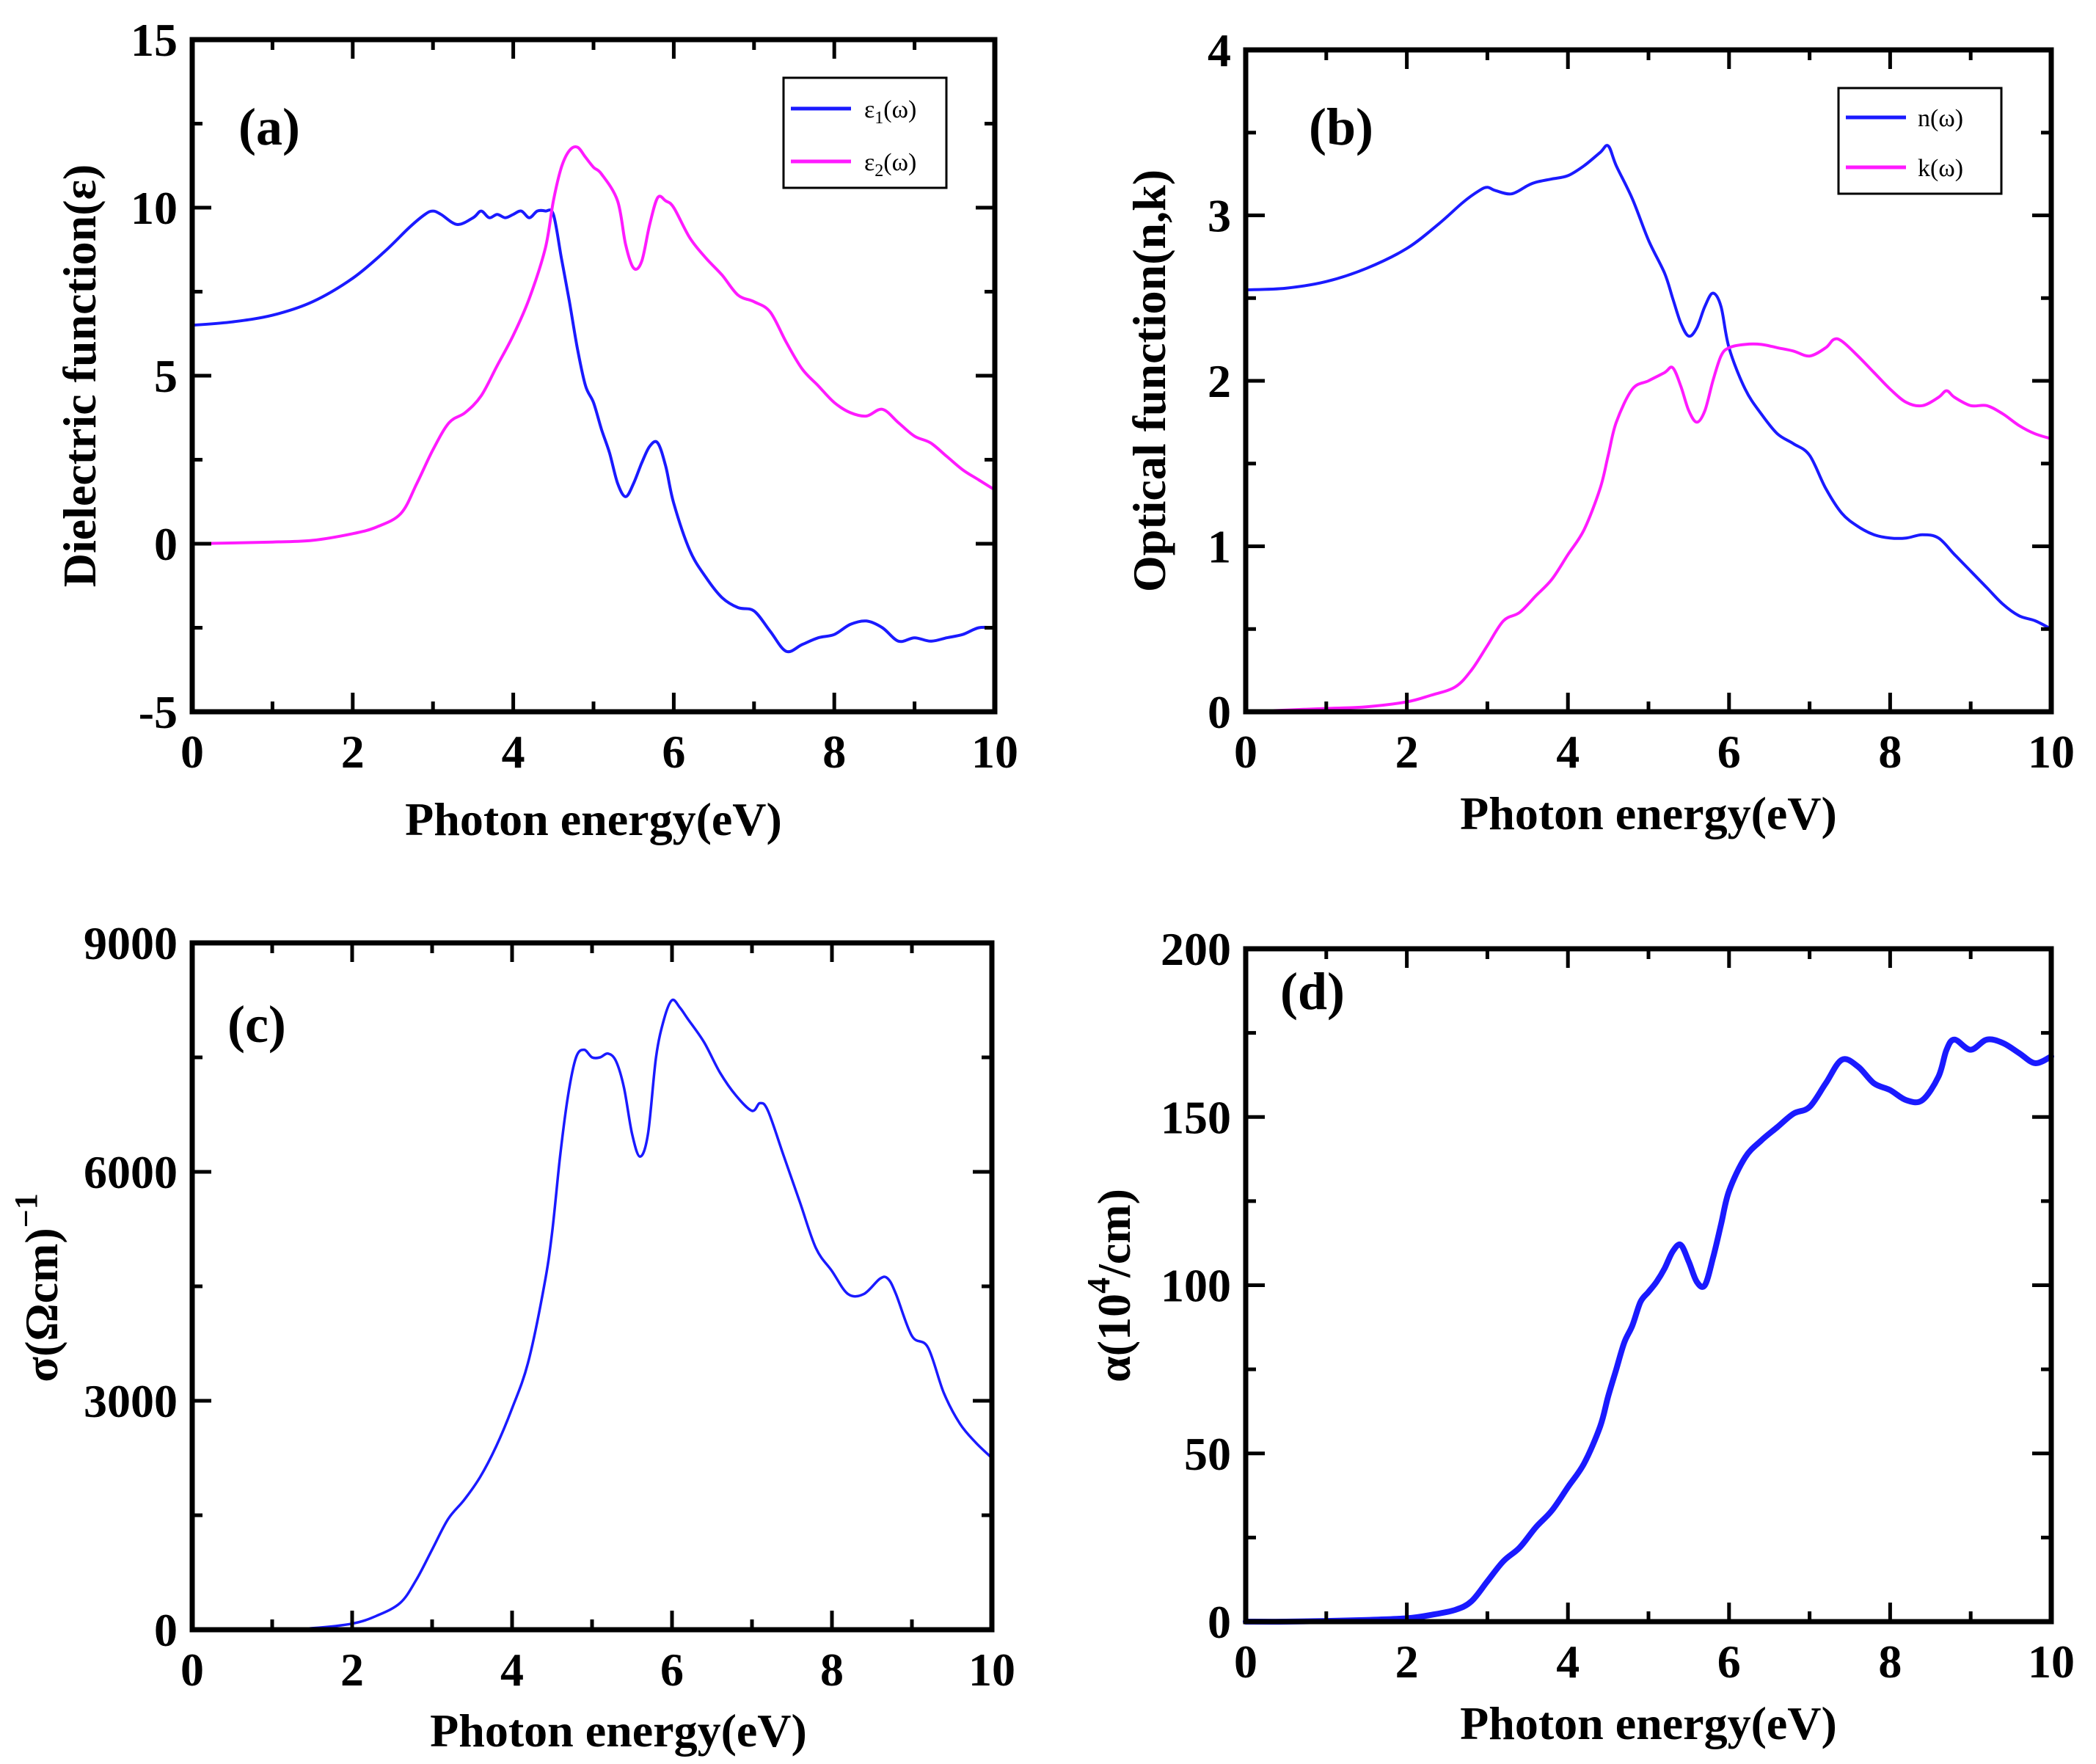  What do you see at coordinates (673, 752) in the screenshot?
I see `panel-a-xtick-label: 6` at bounding box center [673, 752].